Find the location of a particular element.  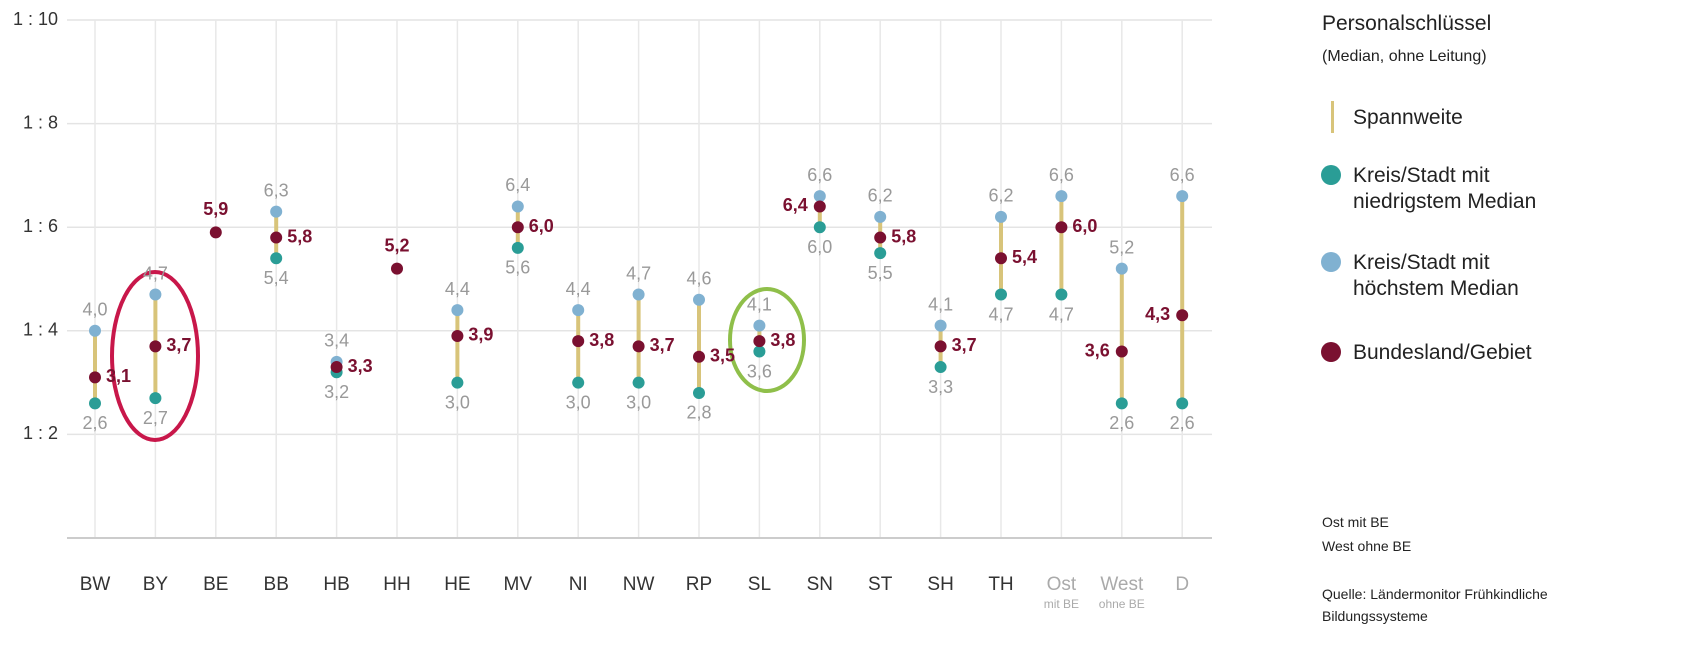

legend-subtitle: (Median, ohne Leitung) is located at coordinates (1404, 56).